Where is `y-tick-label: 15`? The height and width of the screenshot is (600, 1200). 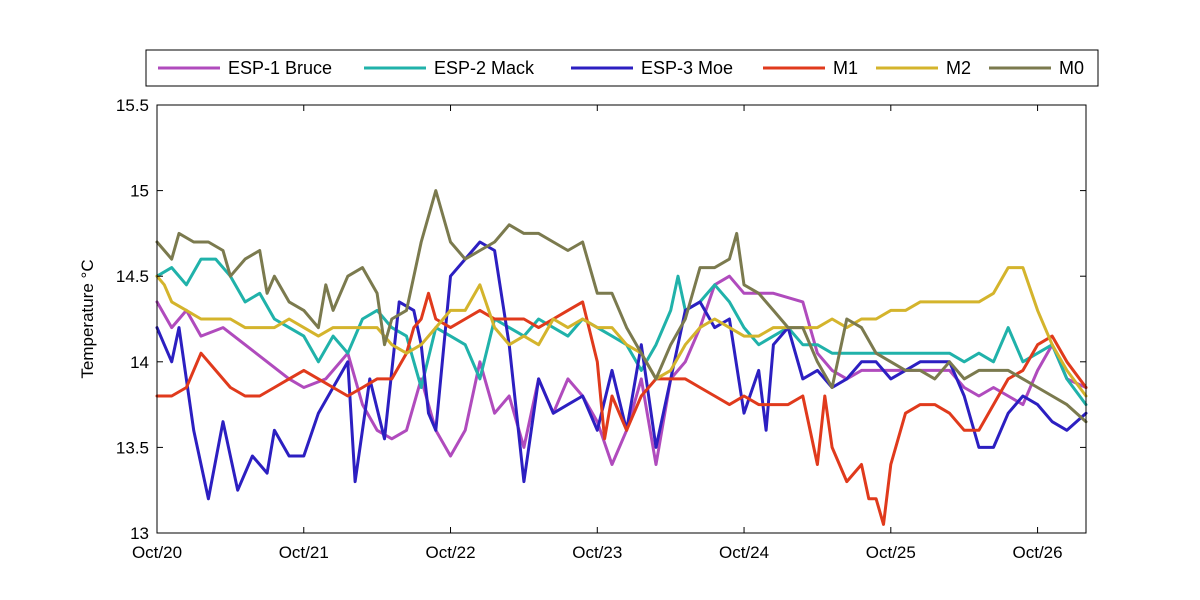
y-tick-label: 15 is located at coordinates (139, 191).